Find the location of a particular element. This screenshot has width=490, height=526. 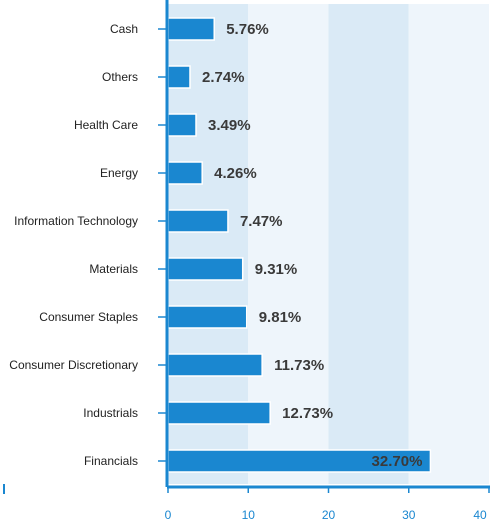

value-label: 12.73% is located at coordinates (307, 413).